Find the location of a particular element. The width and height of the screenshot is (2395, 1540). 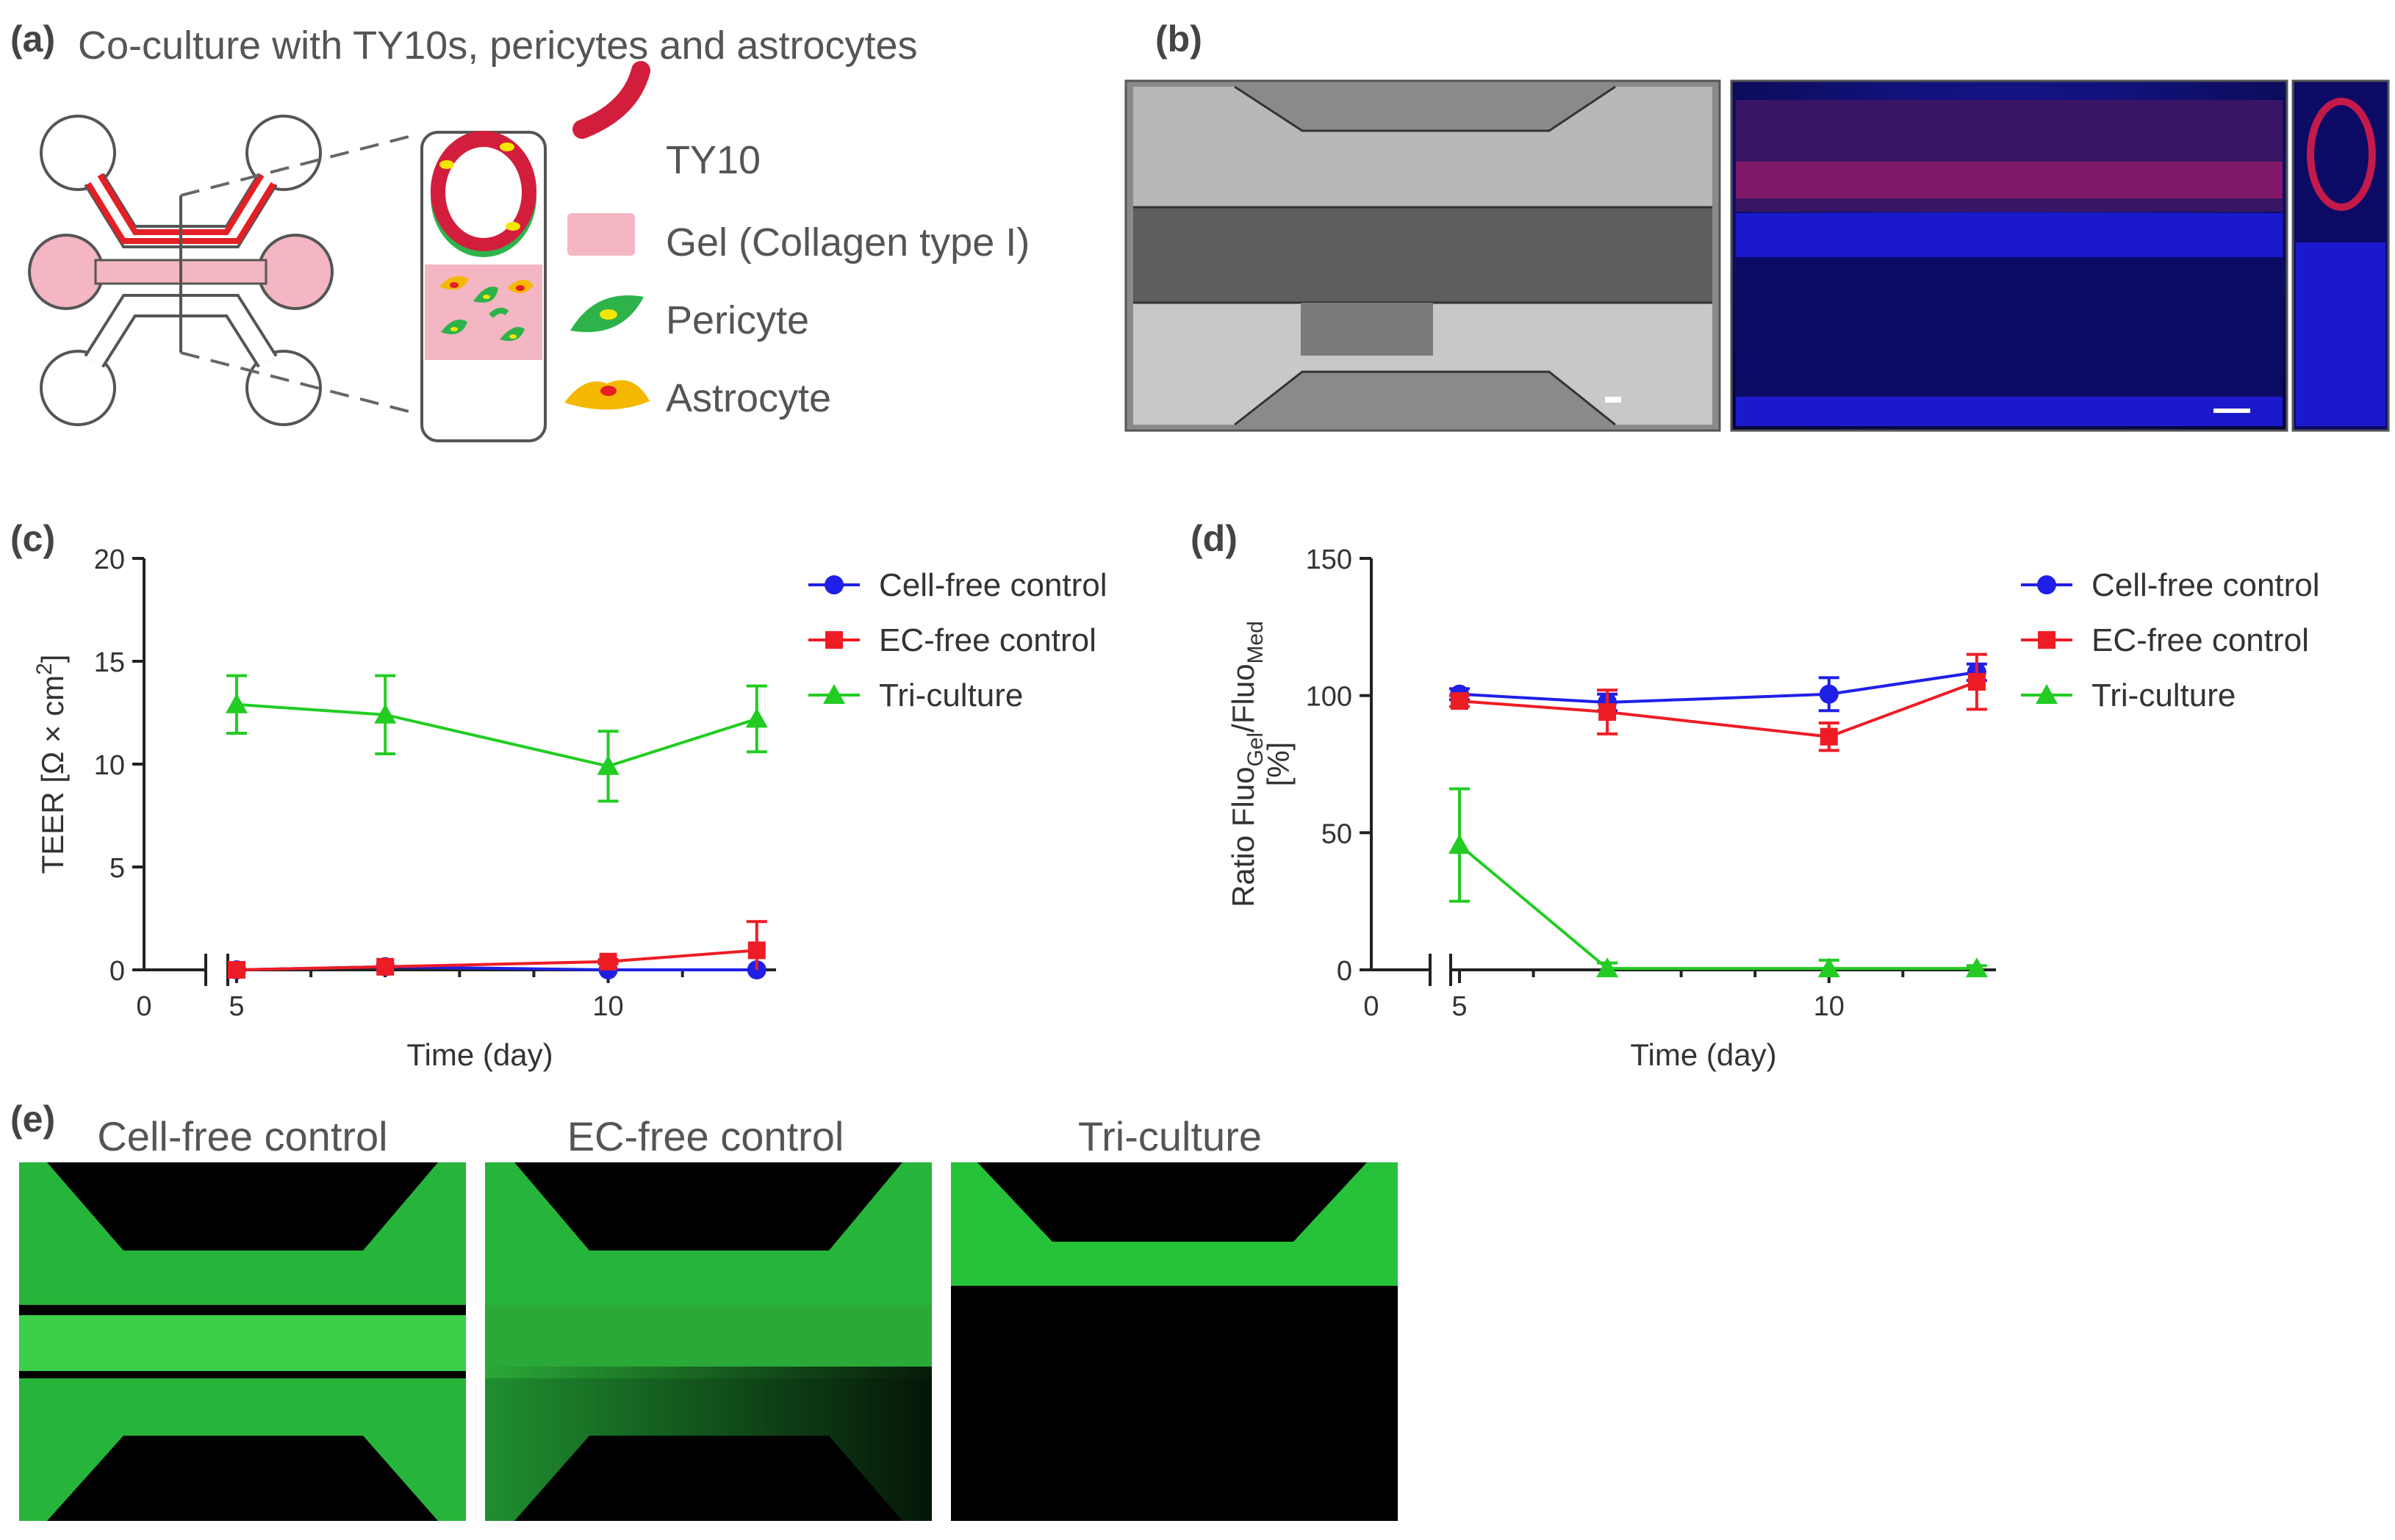

image-title-tri-culture: Tri-culture is located at coordinates (1170, 1136).